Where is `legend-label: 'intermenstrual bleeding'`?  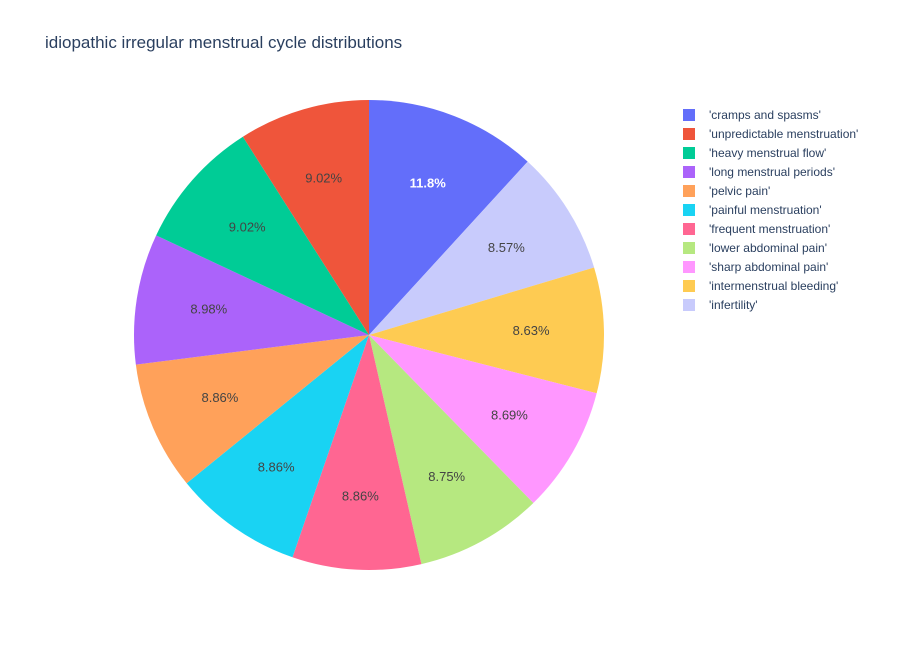
legend-label: 'intermenstrual bleeding' is located at coordinates (774, 285).